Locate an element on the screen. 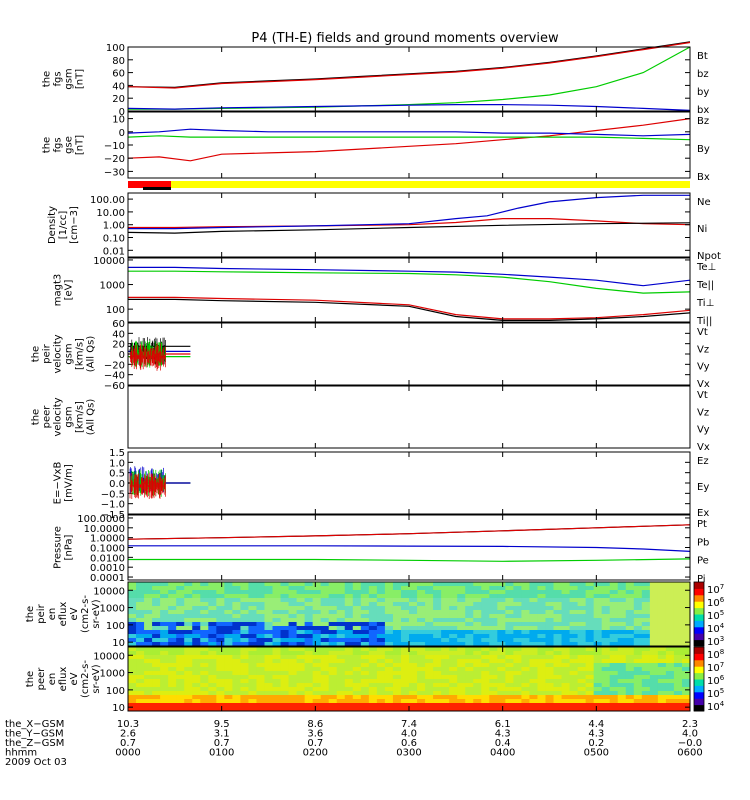 The height and width of the screenshot is (800, 750). colorbar-tick: 10⁶ is located at coordinates (716, 602).